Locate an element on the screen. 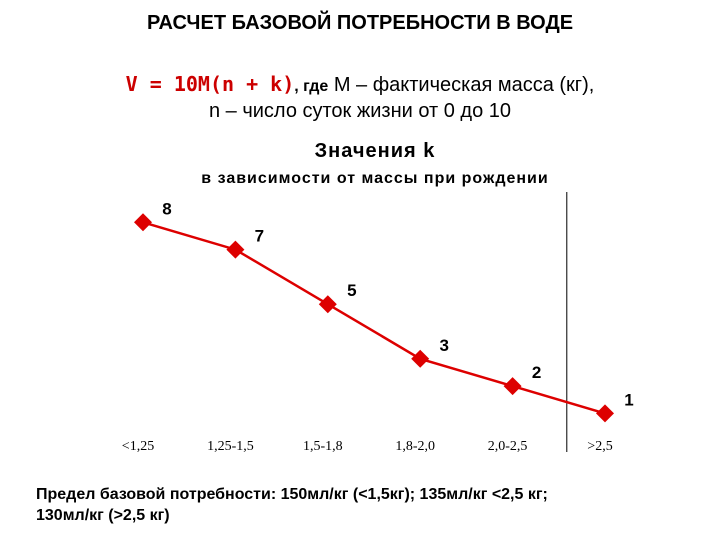 The width and height of the screenshot is (720, 540). data-label: 5 is located at coordinates (351, 290).